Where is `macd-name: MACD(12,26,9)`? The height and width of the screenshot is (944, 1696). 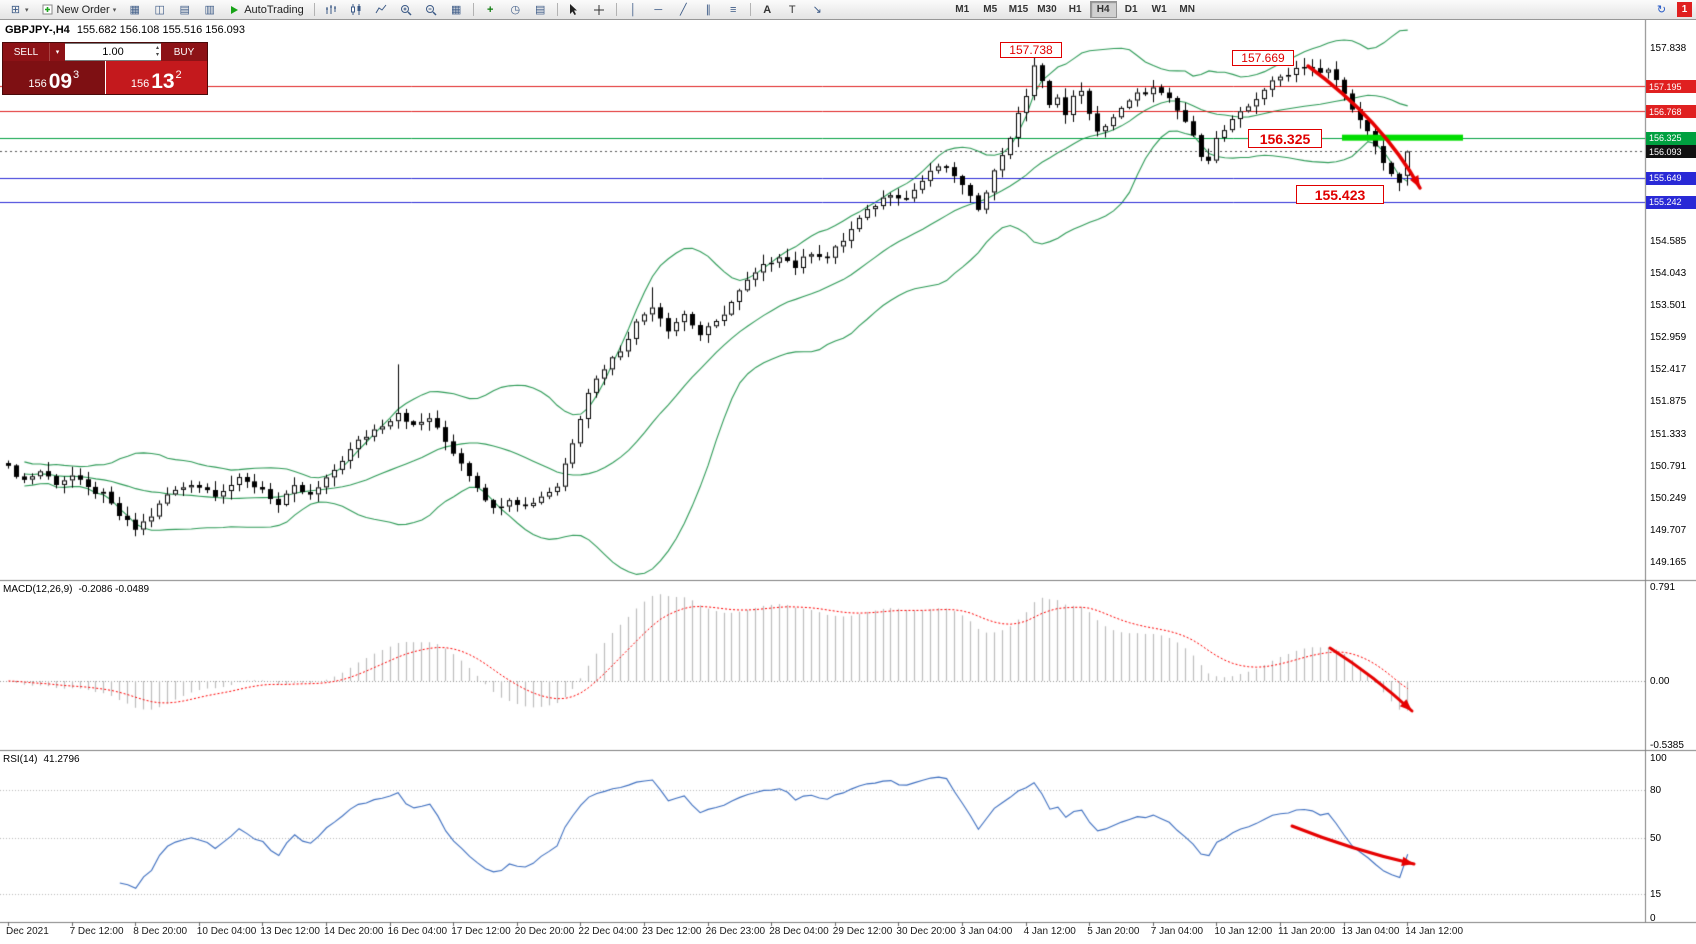 macd-name: MACD(12,26,9) is located at coordinates (38, 589).